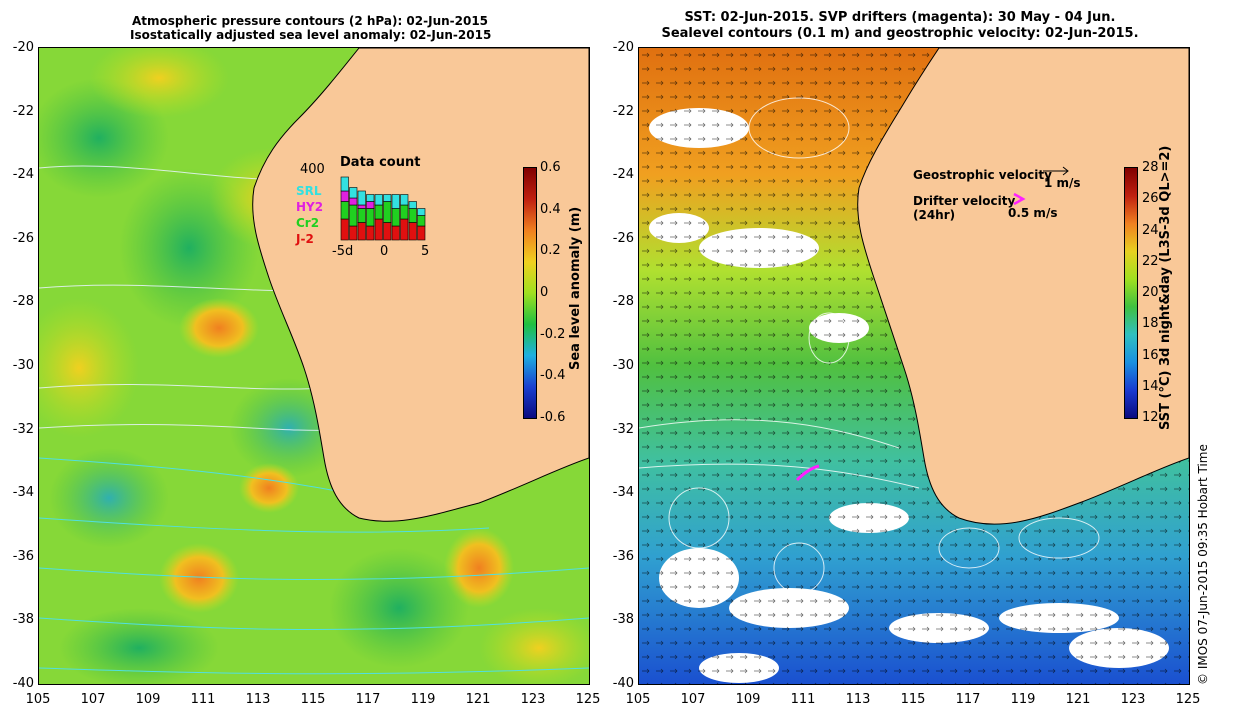 The width and height of the screenshot is (1250, 720). What do you see at coordinates (575, 288) in the screenshot?
I see `sla-colorbar-title: Sea level anomaly (m)` at bounding box center [575, 288].